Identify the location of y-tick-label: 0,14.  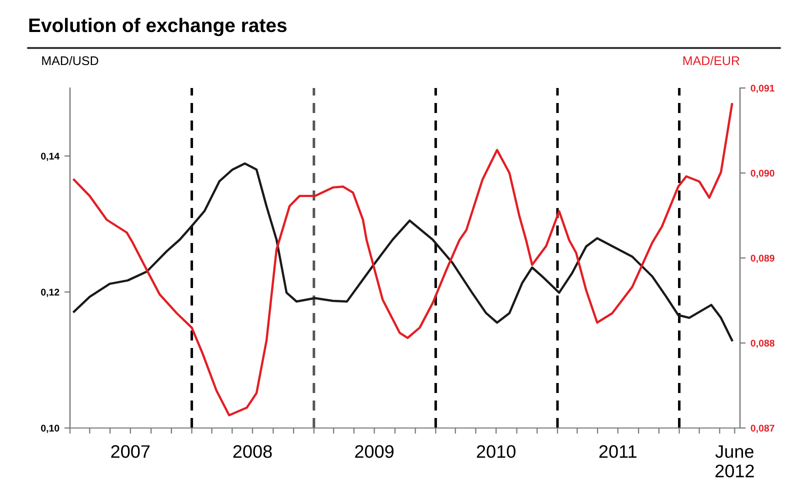
(50, 157).